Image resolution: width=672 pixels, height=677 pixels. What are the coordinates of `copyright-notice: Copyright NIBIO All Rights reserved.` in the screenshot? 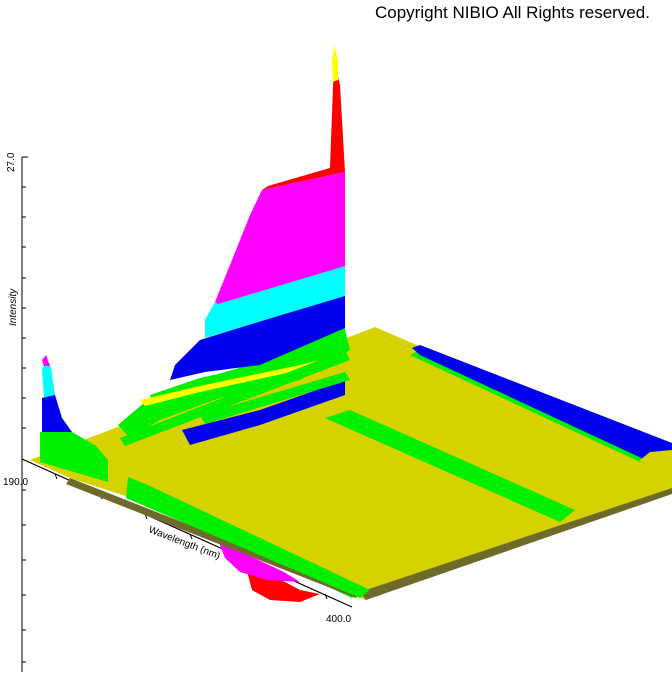 It's located at (512, 12).